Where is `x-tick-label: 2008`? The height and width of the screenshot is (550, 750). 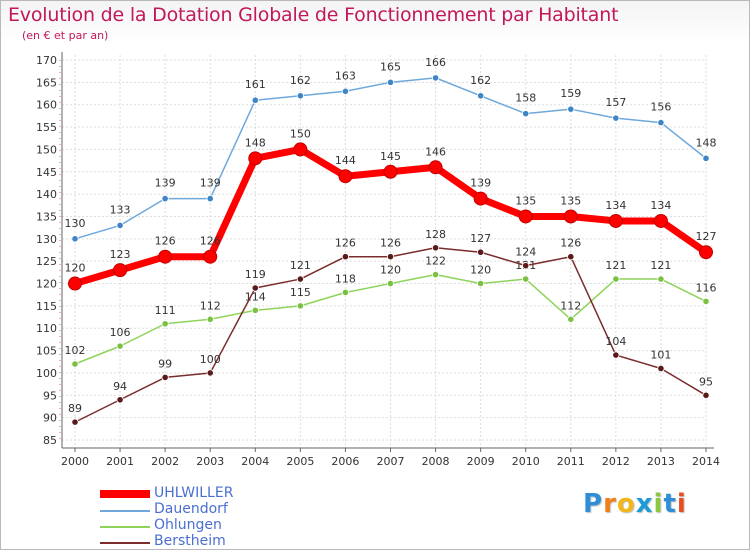 x-tick-label: 2008 is located at coordinates (436, 461).